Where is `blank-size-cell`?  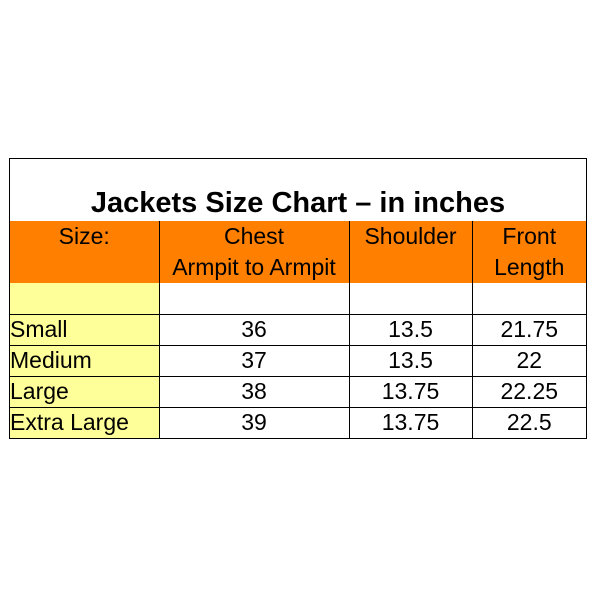 blank-size-cell is located at coordinates (85, 299).